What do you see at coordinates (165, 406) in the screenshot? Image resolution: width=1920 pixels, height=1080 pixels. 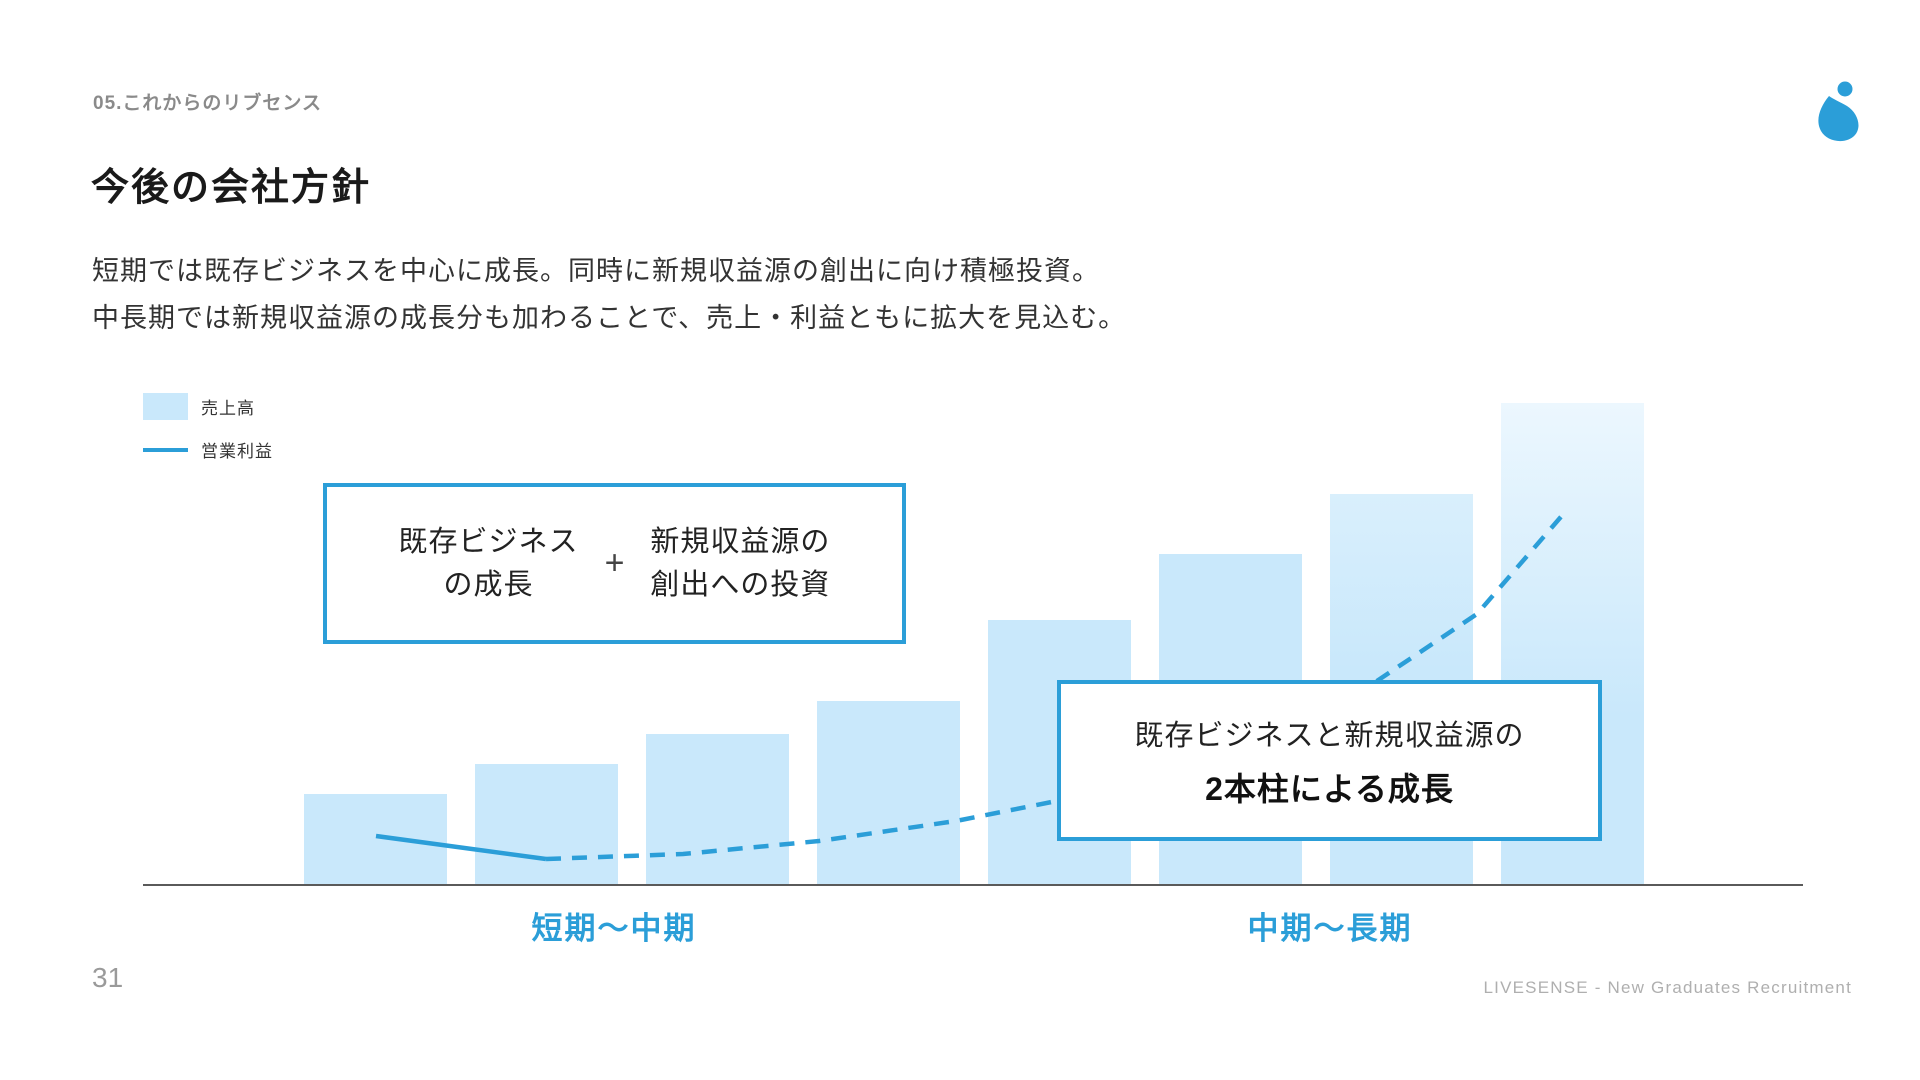 I see `revenue-bar-swatch` at bounding box center [165, 406].